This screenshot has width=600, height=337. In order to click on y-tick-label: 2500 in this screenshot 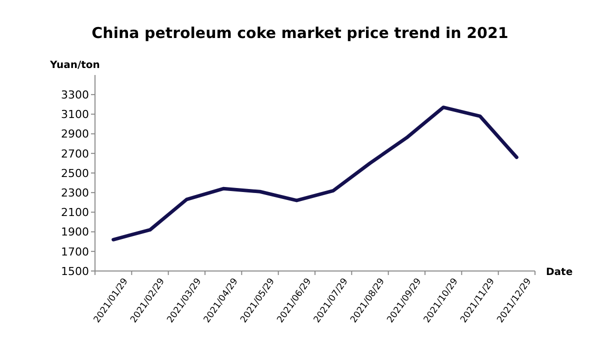, I will do `click(75, 173)`.